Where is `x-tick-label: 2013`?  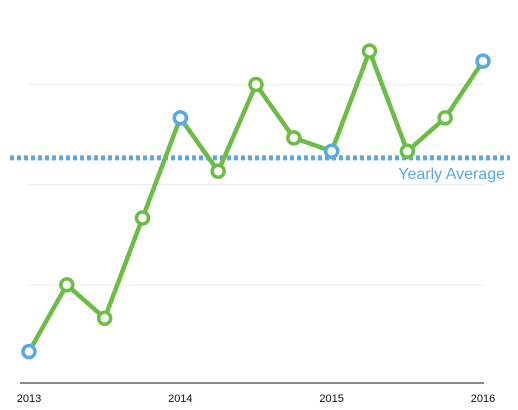 x-tick-label: 2013 is located at coordinates (29, 399).